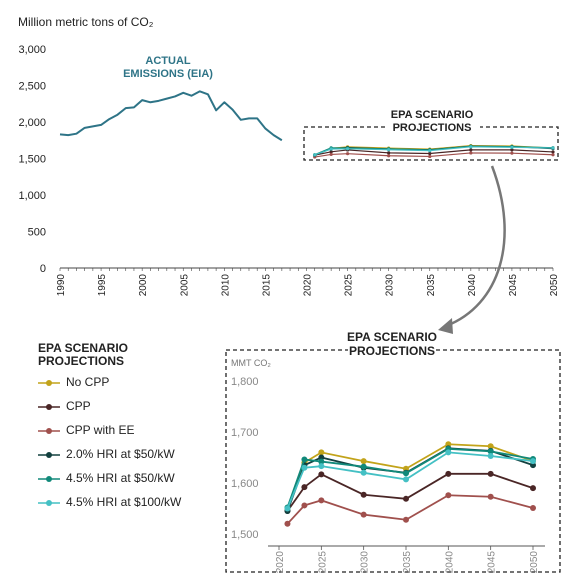 The width and height of the screenshot is (576, 586). Describe the element at coordinates (171, 116) in the screenshot. I see `actual-emissions-line` at that location.